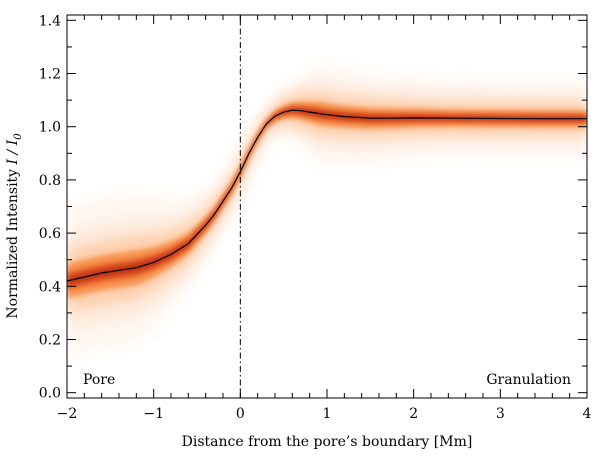  Describe the element at coordinates (50, 287) in the screenshot. I see `y-tick-label: 0.4` at that location.